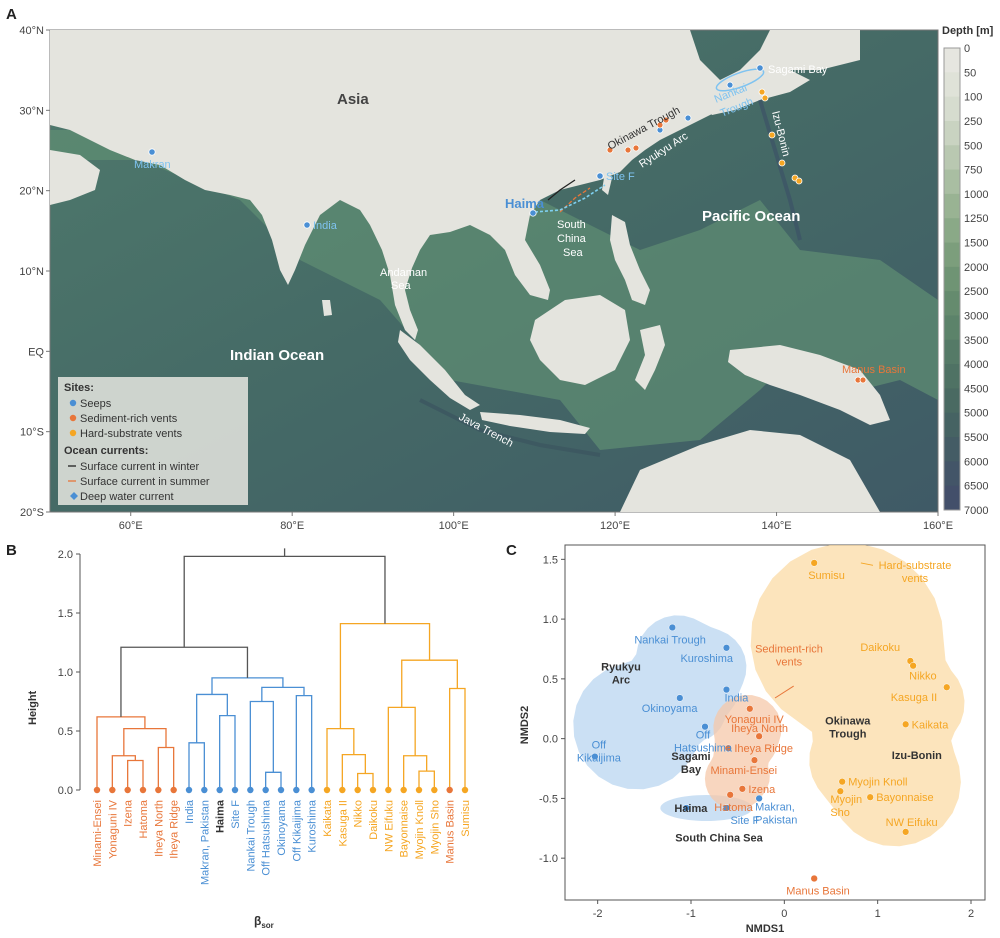 The height and width of the screenshot is (938, 1000). I want to click on dendrogram-xlabel-sub: sor, so click(267, 925).